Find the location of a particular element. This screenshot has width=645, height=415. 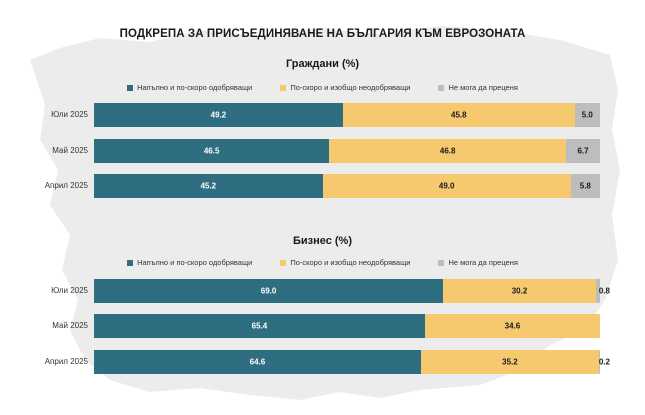

bar-segment-disapprove: 49.0 is located at coordinates (446, 186).